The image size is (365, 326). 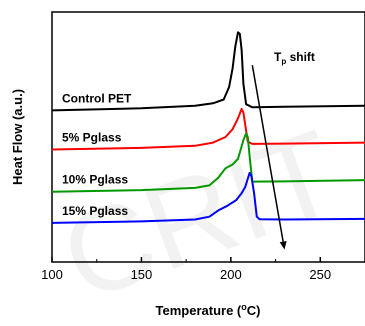 What do you see at coordinates (142, 274) in the screenshot?
I see `x-tick-label: 150` at bounding box center [142, 274].